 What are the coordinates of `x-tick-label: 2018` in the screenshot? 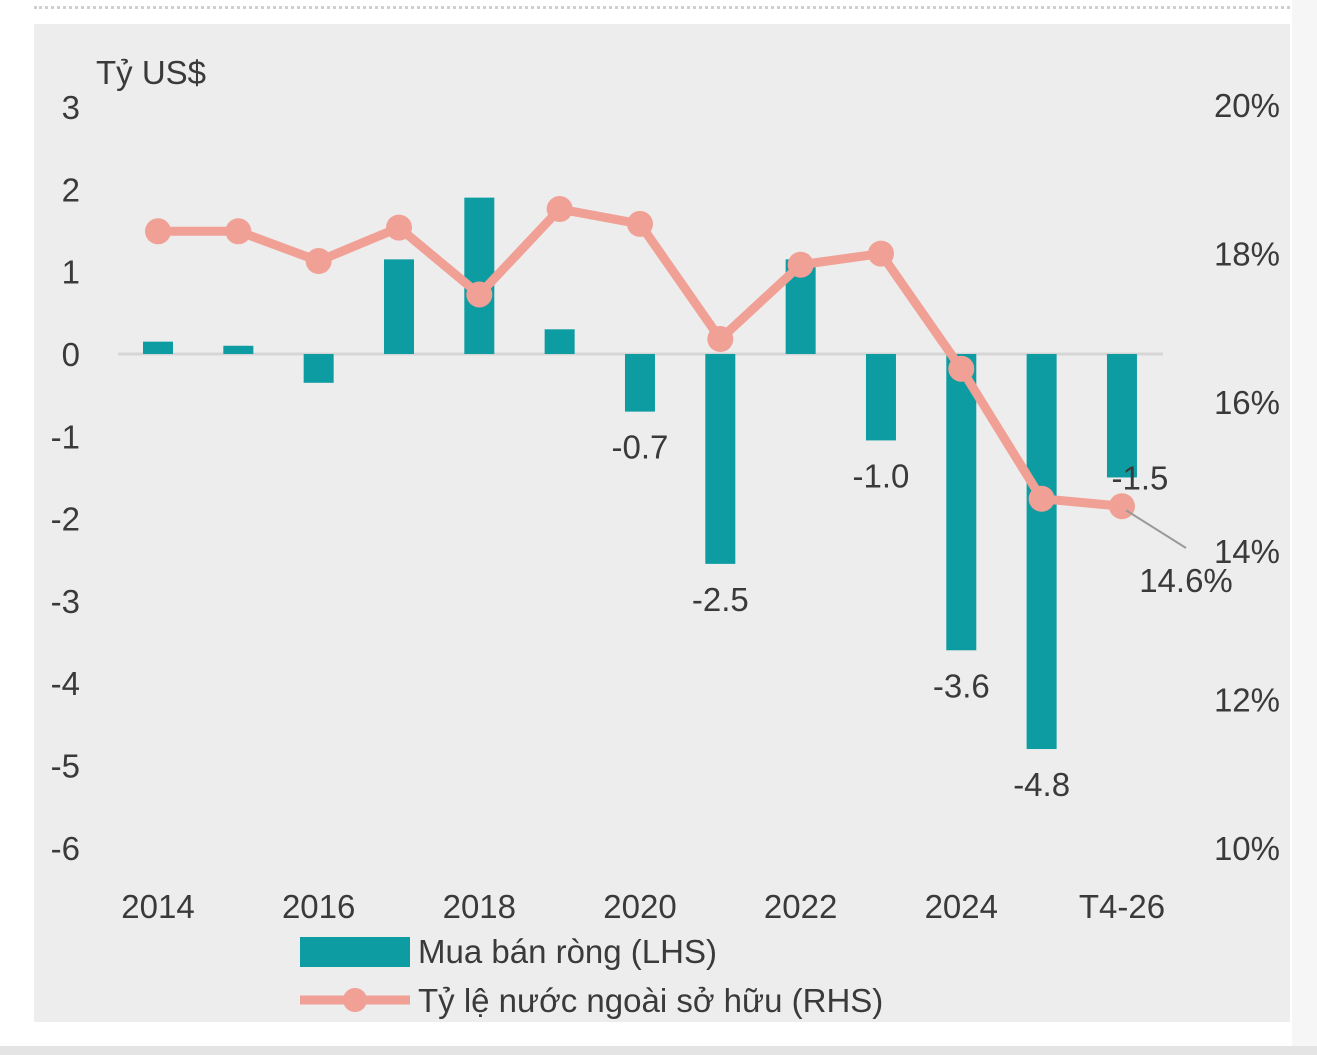 It's located at (479, 906).